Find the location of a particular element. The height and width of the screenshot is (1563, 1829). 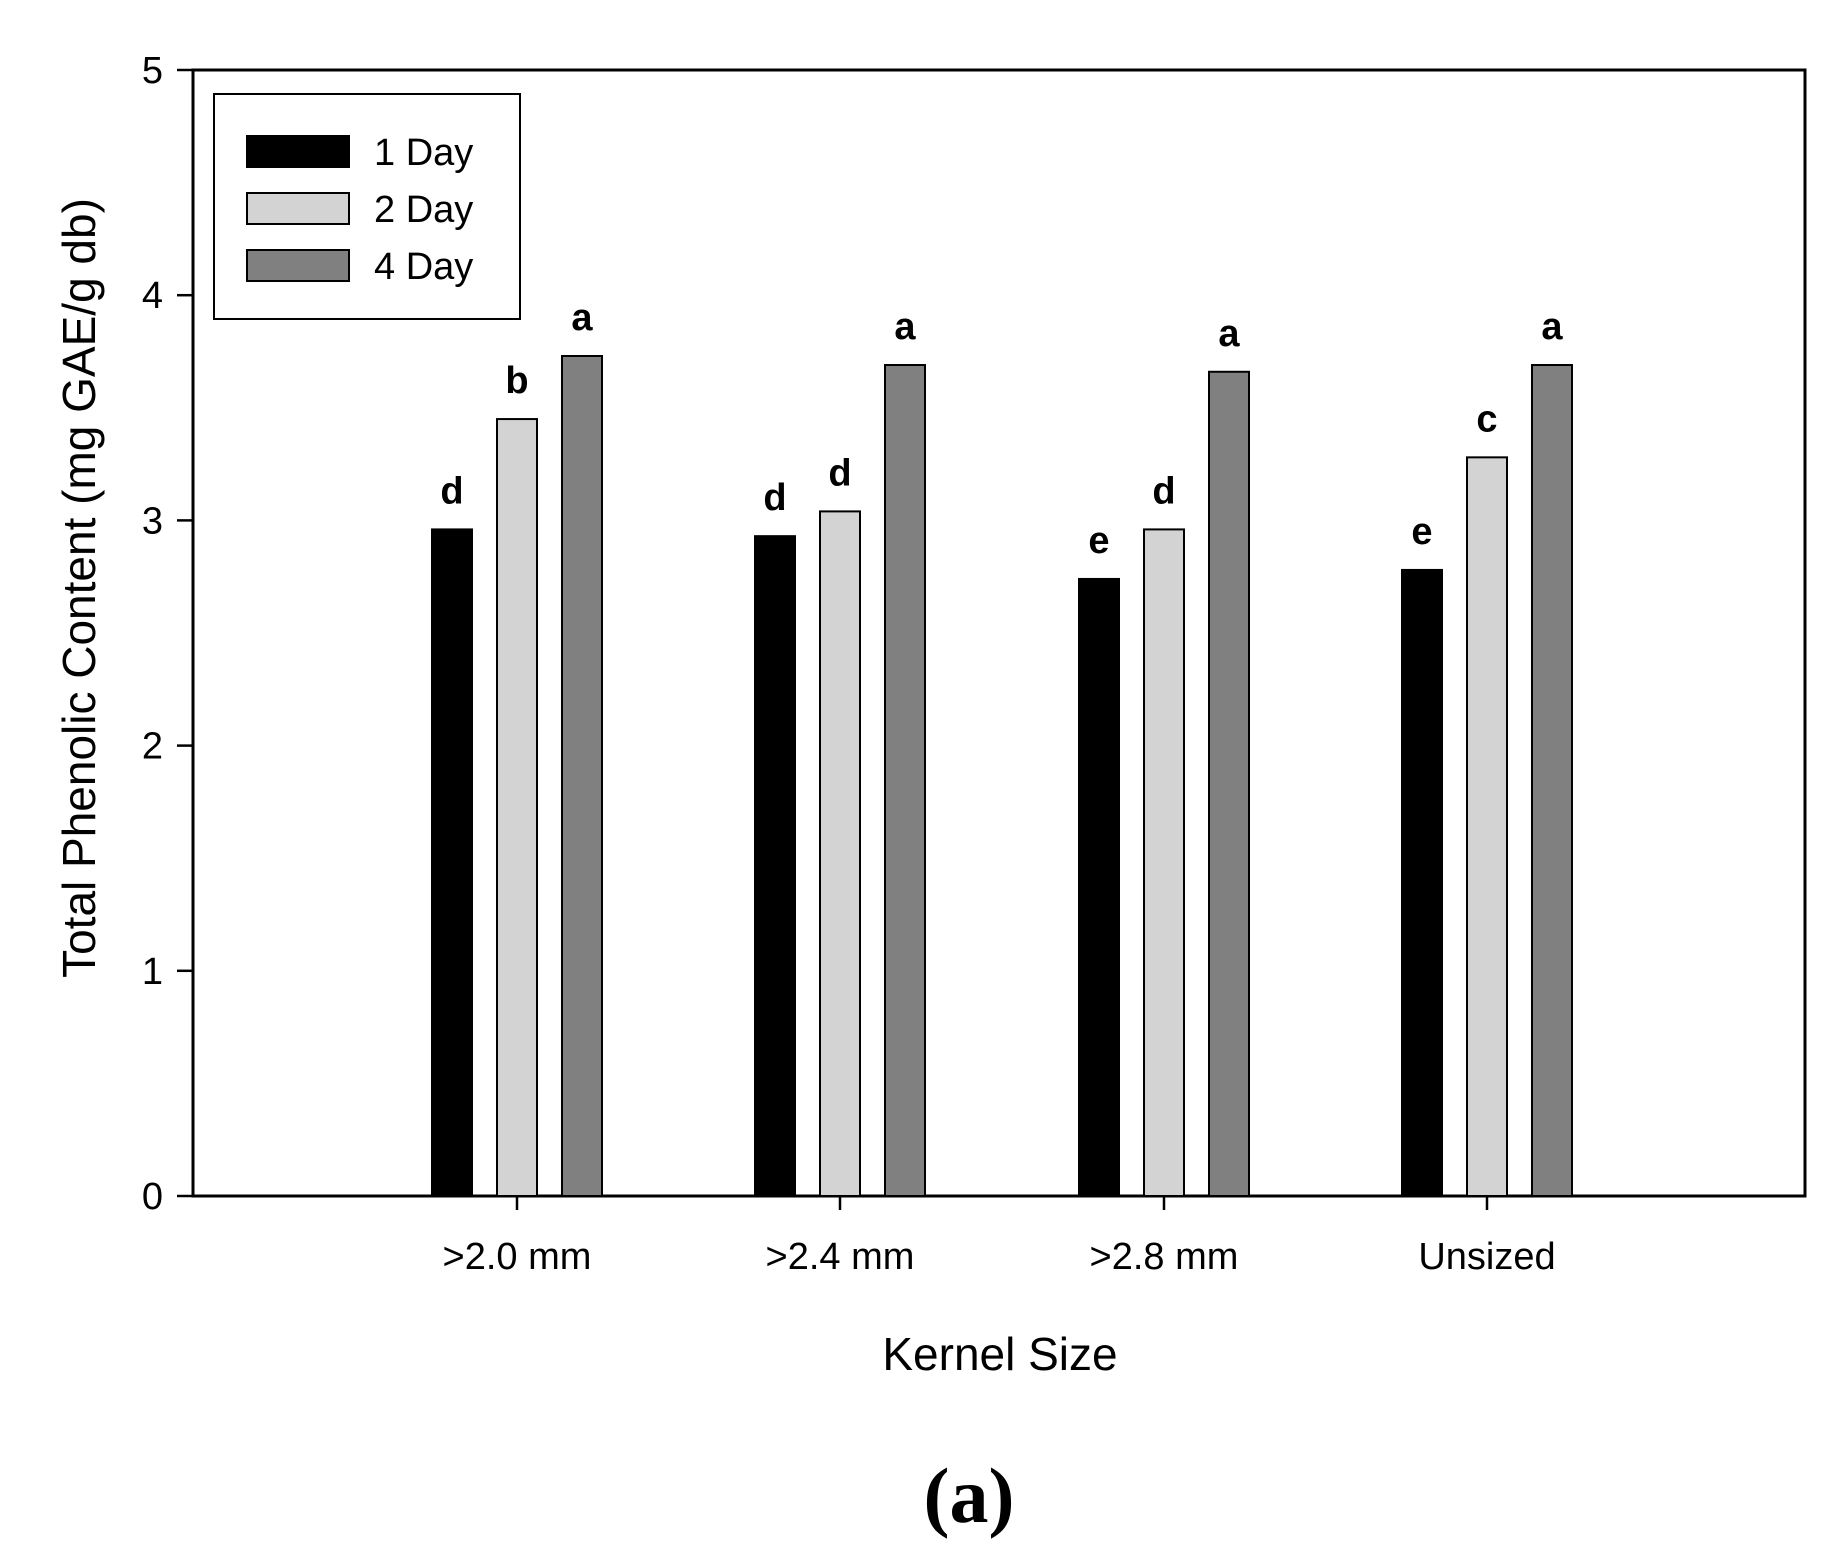

x-axis: >2.0 mm >2.4 mm >2.8 mm Unsized is located at coordinates (999, 1237).